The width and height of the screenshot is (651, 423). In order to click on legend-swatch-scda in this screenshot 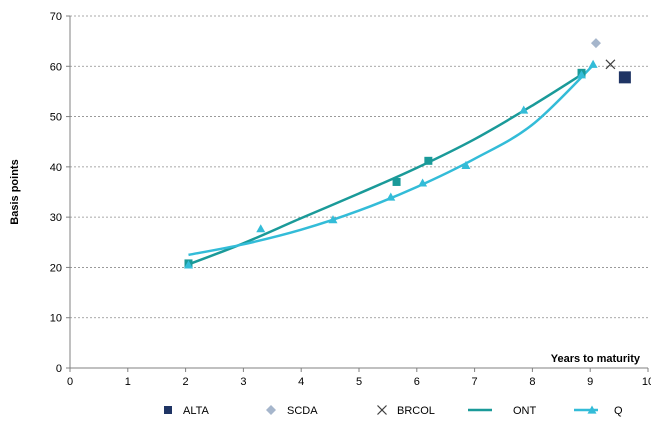, I will do `click(271, 410)`.